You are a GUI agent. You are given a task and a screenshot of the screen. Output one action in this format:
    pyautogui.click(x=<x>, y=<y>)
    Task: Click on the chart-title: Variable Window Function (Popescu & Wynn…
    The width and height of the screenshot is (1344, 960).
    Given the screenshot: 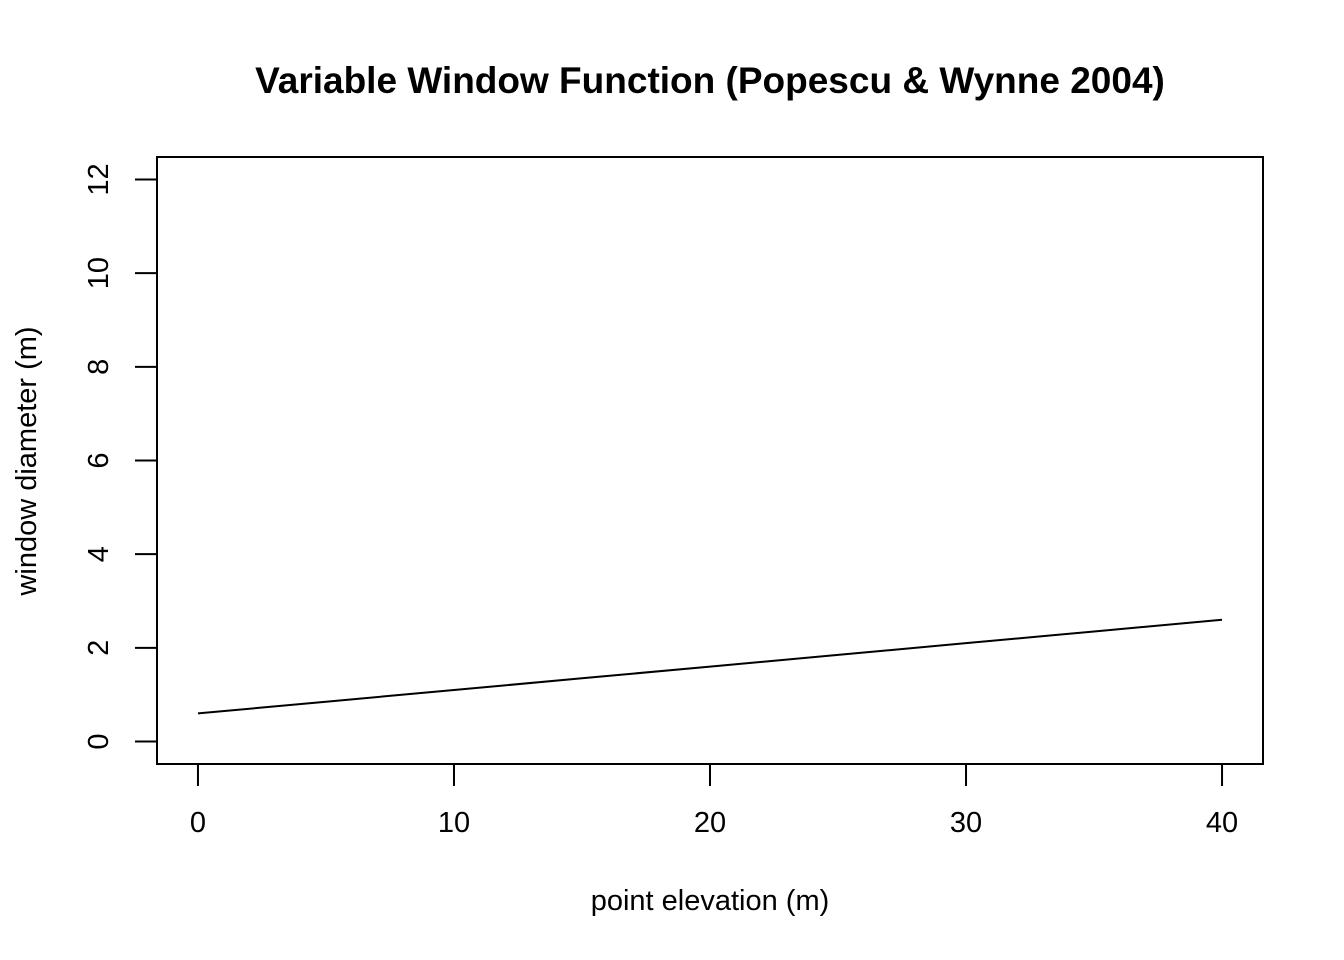 What is the action you would take?
    pyautogui.click(x=710, y=80)
    